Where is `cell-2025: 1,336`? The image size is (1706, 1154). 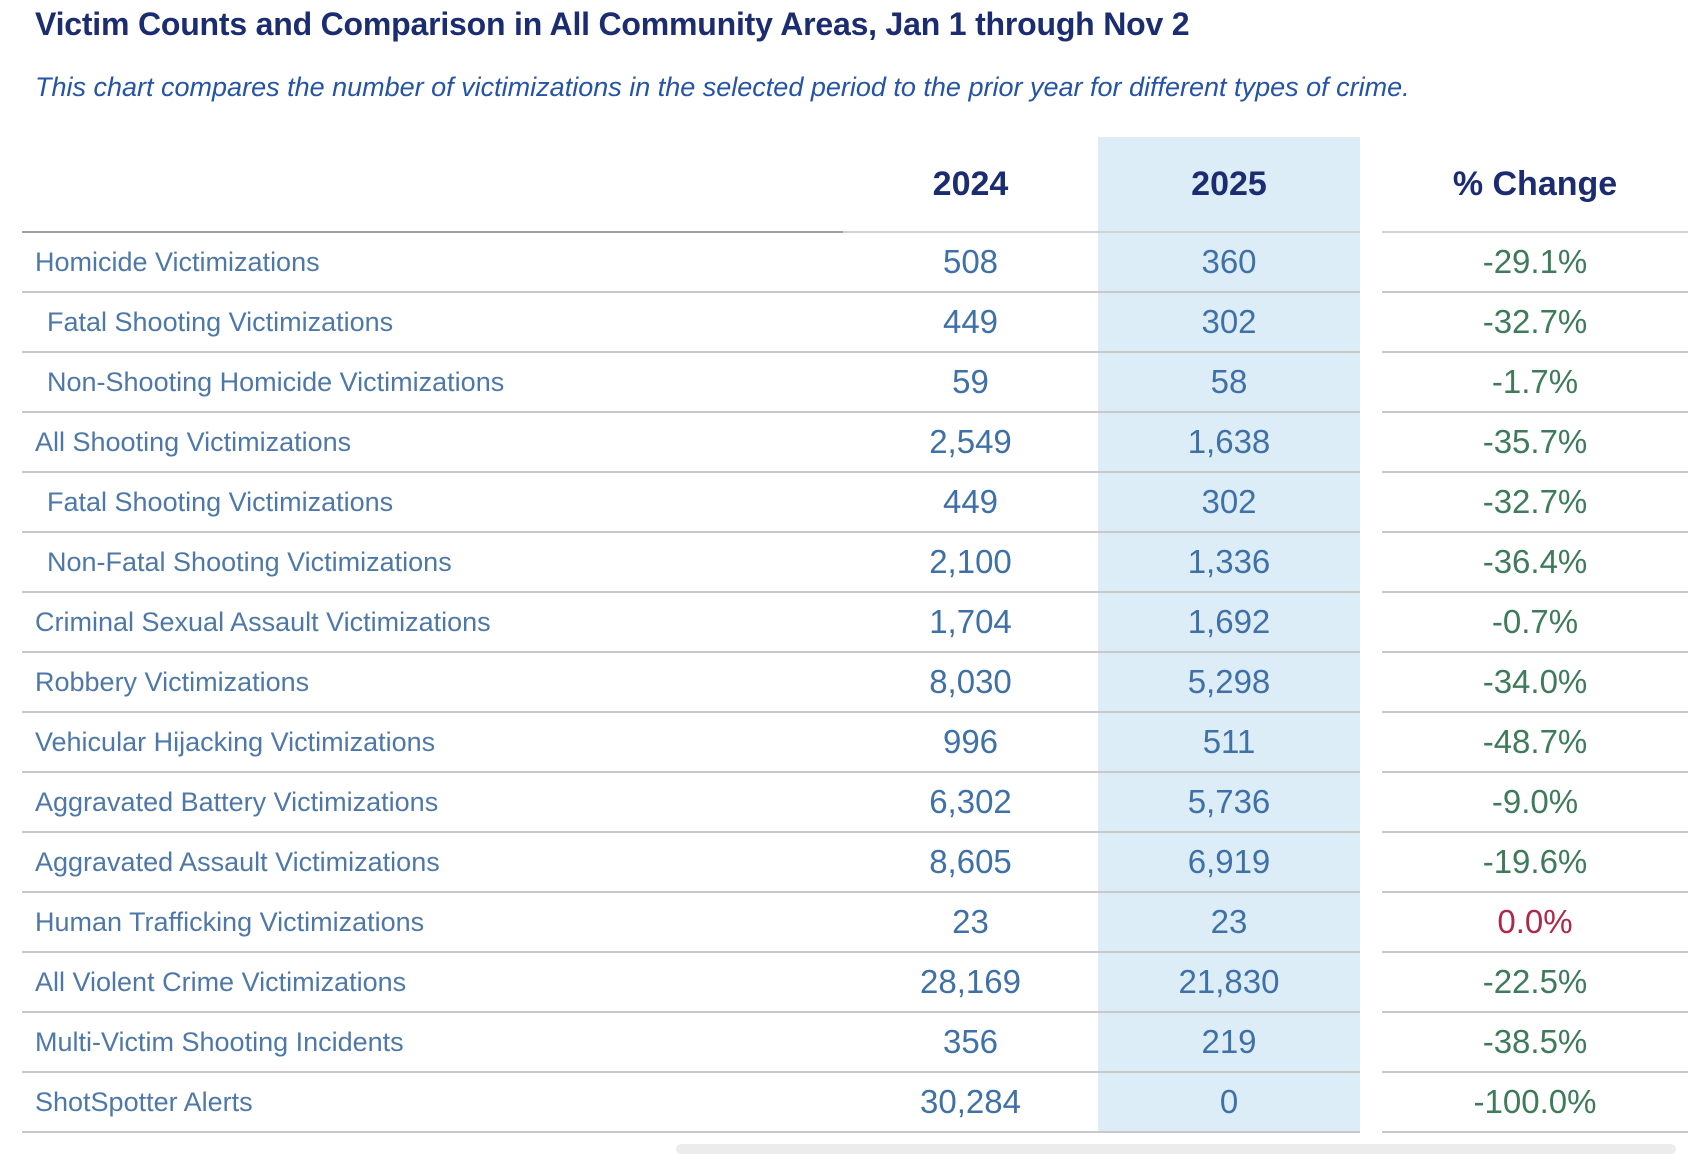
cell-2025: 1,336 is located at coordinates (1229, 563).